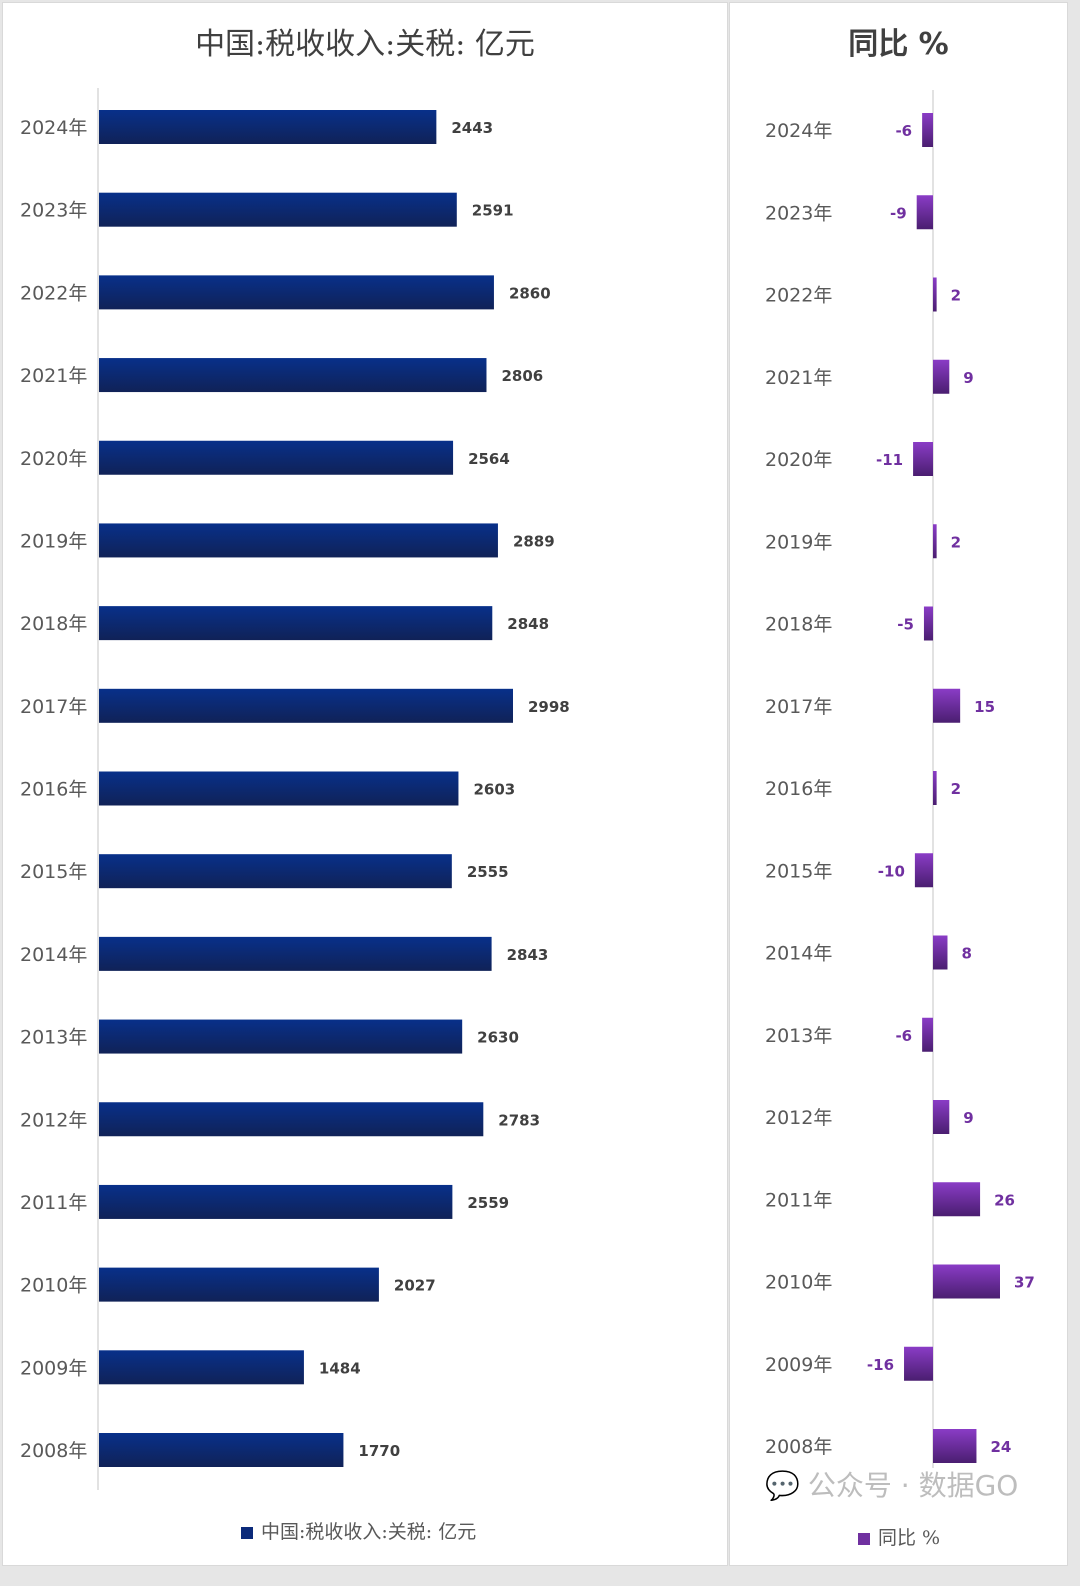 The width and height of the screenshot is (1080, 1586). What do you see at coordinates (966, 954) in the screenshot?
I see `data-label: 8` at bounding box center [966, 954].